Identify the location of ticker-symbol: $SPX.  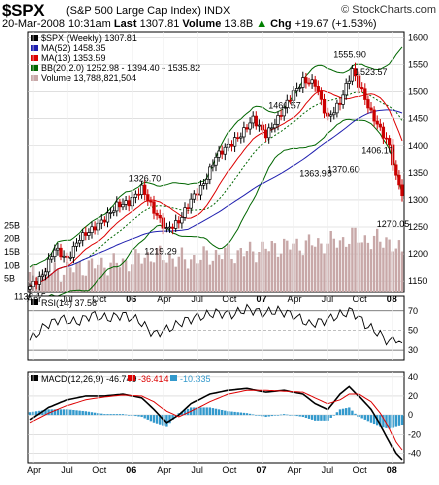
(23, 10).